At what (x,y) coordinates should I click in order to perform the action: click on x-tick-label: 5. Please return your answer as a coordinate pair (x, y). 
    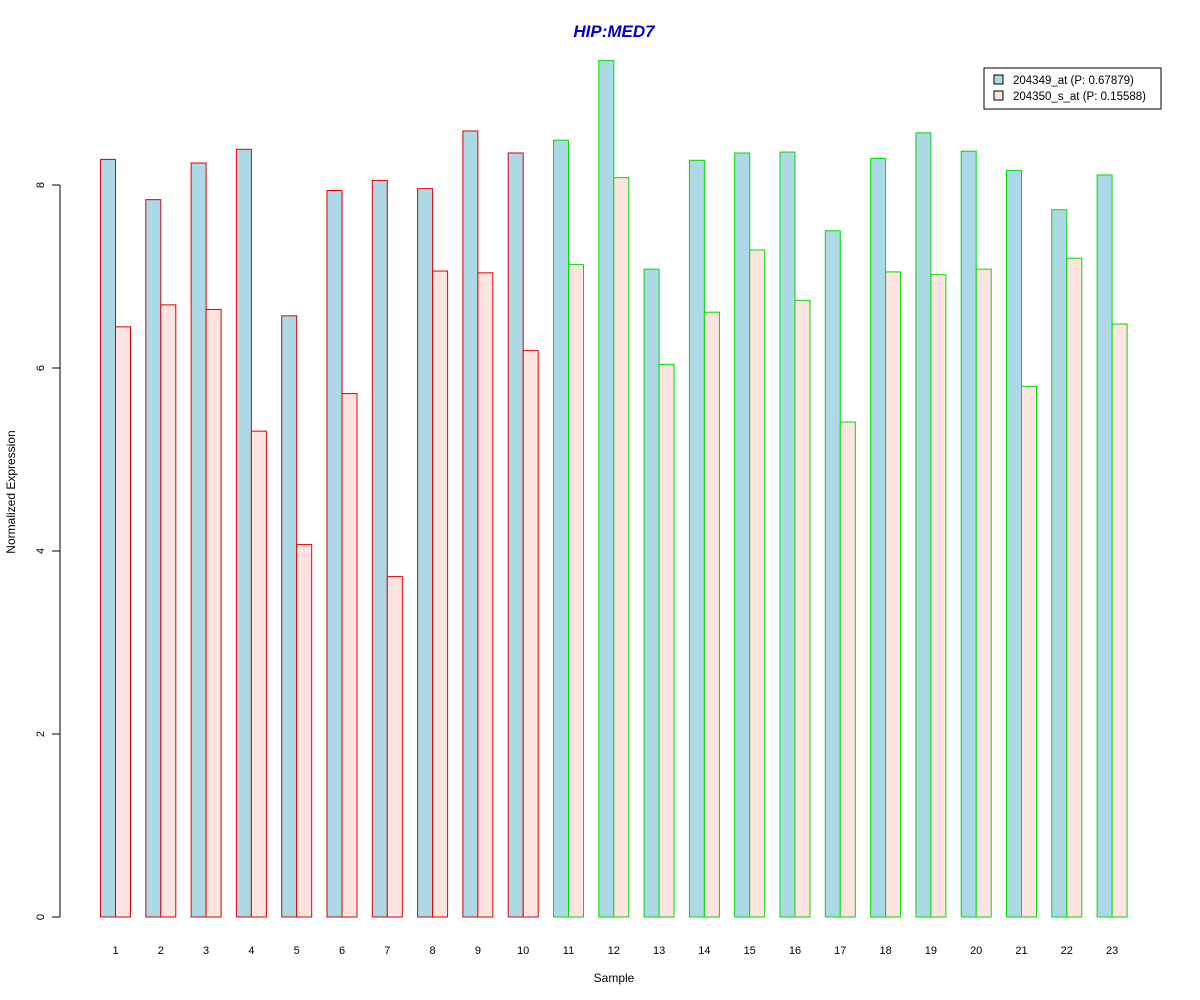
    Looking at the image, I should click on (297, 951).